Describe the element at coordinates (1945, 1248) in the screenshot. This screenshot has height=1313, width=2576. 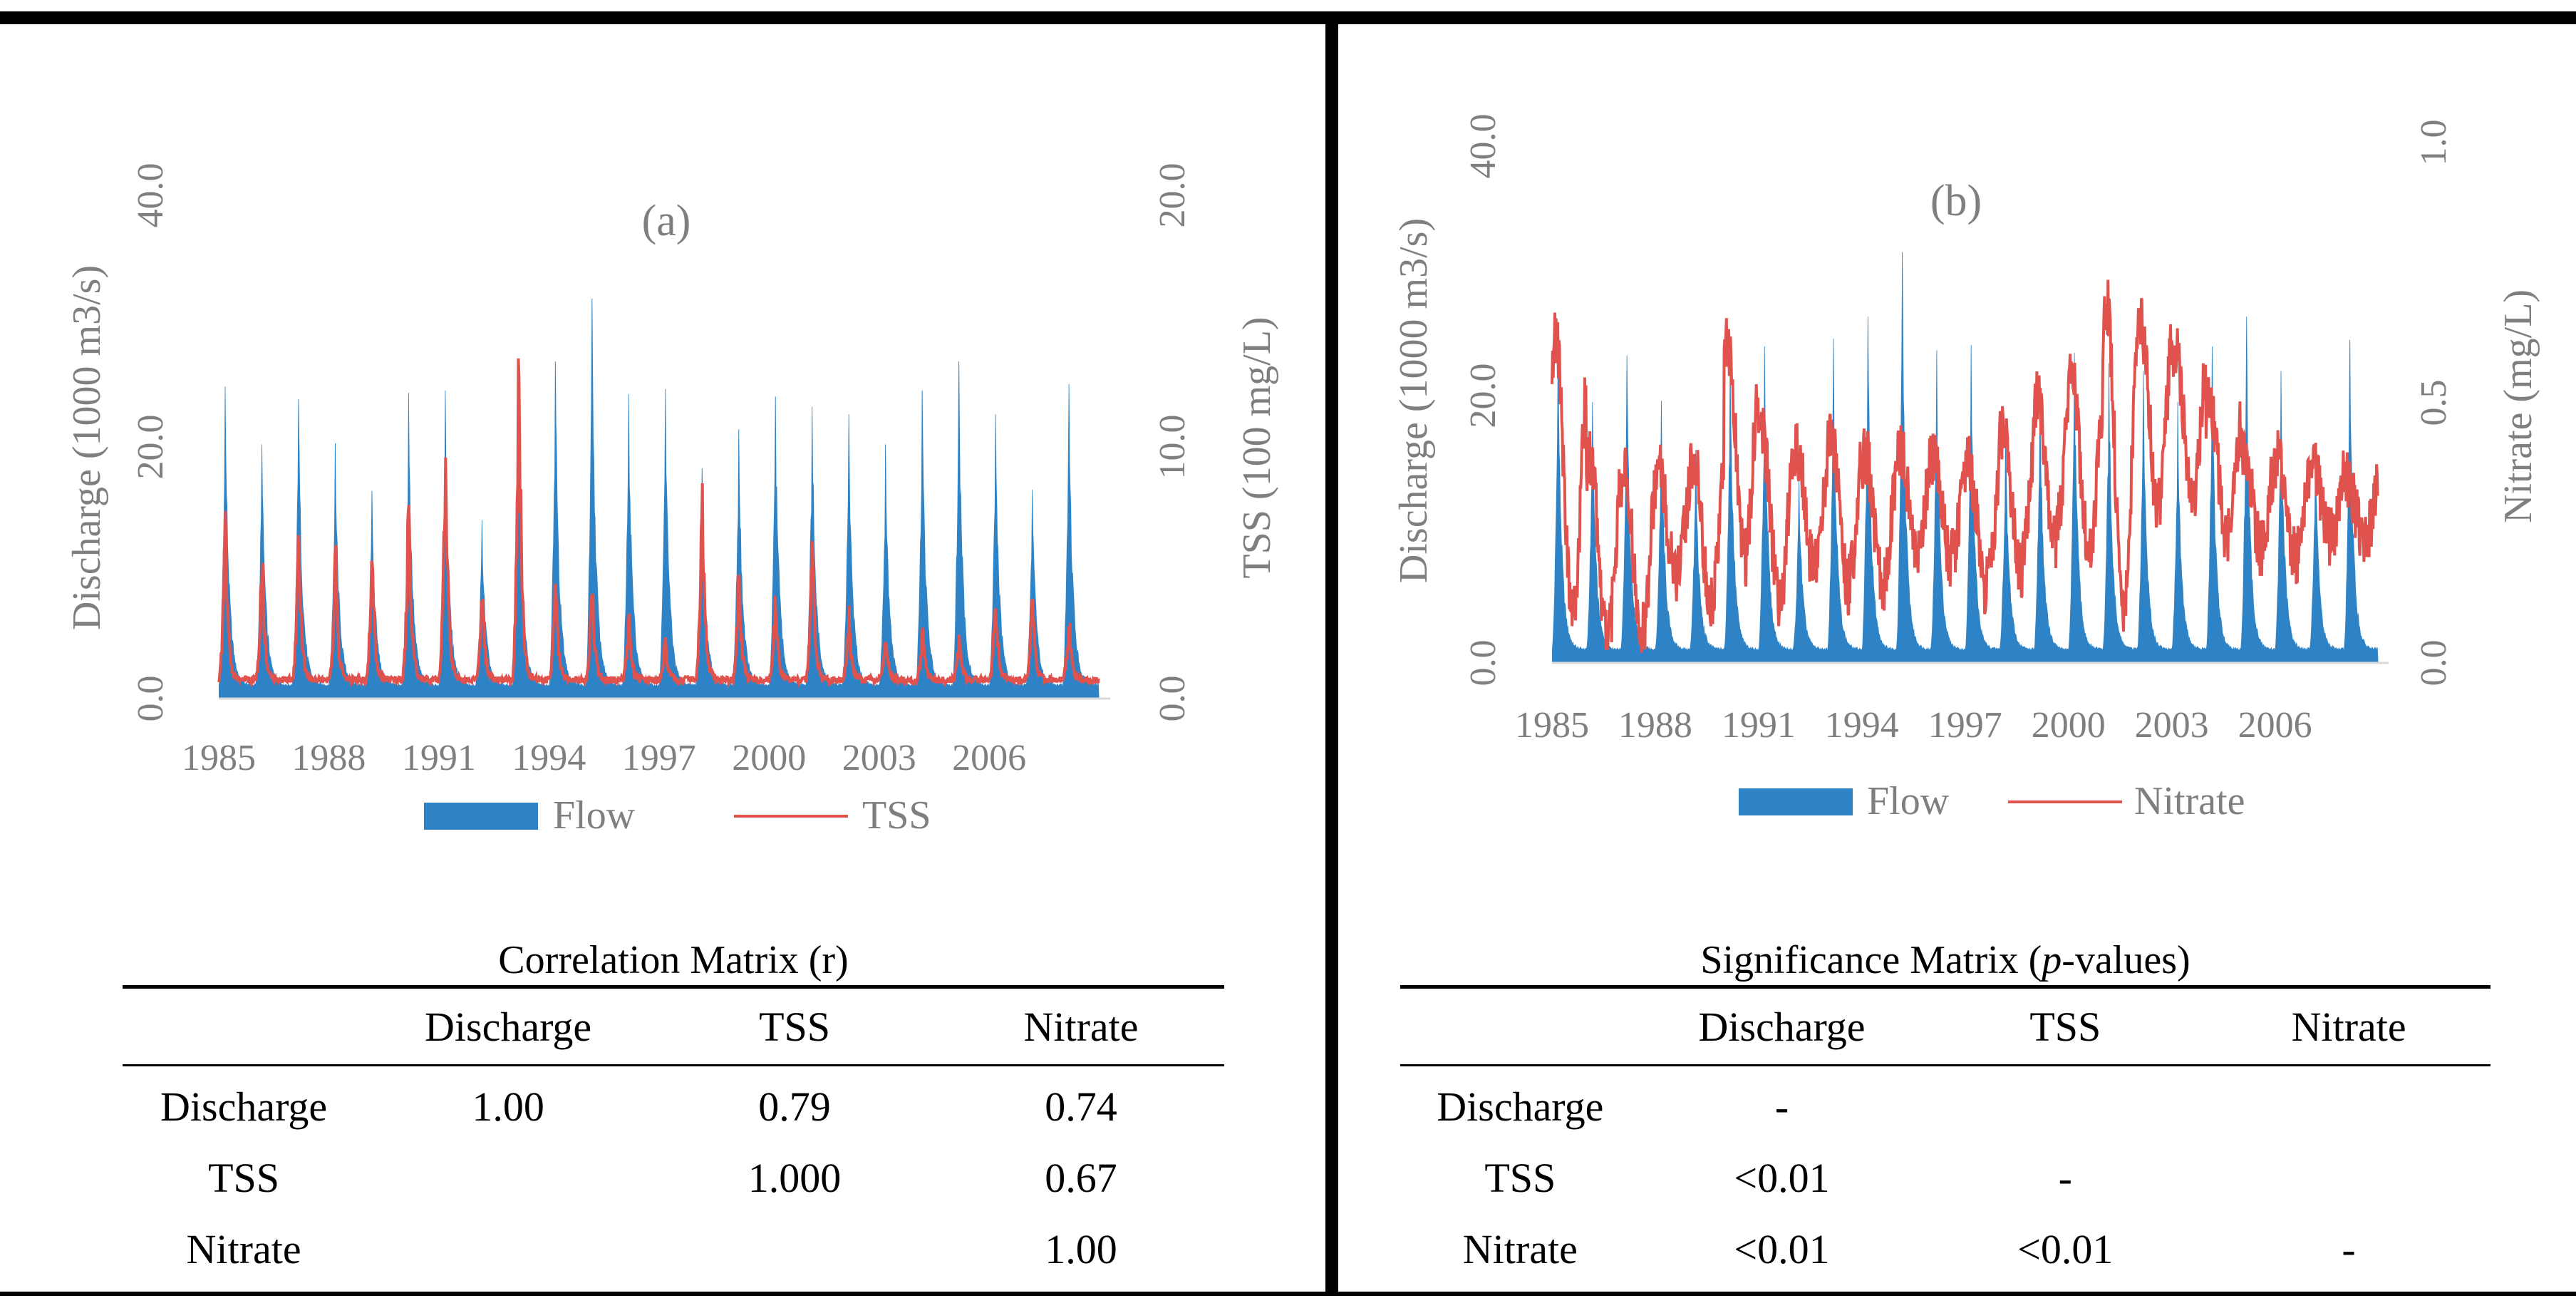
I see `table-row: Nitrate <0.01 <0.01 -` at that location.